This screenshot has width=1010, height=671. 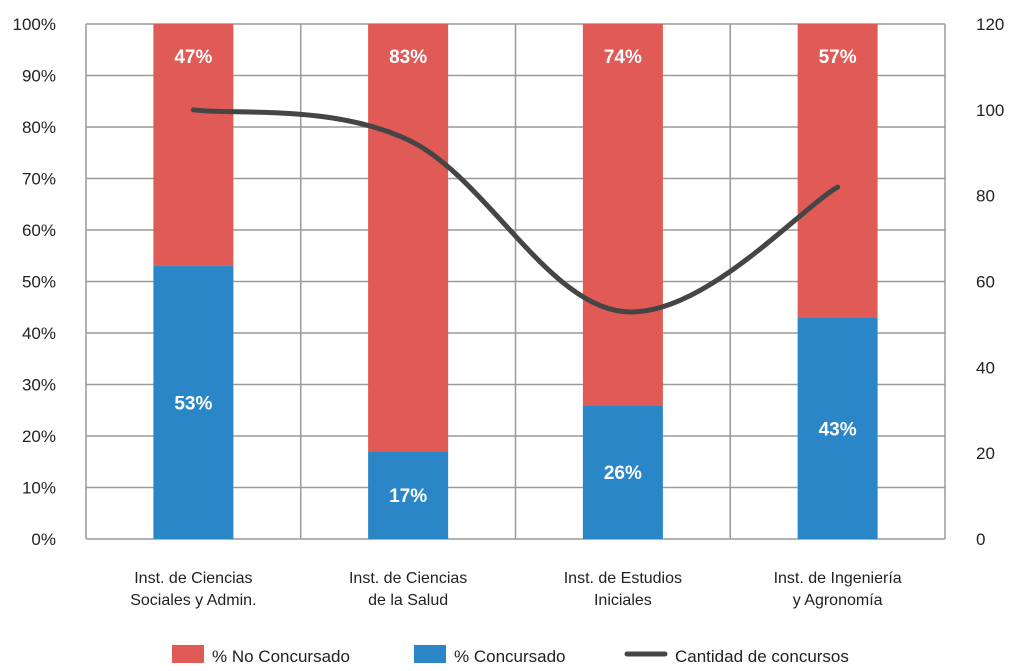 I want to click on legend-label: % Concursado, so click(x=510, y=656).